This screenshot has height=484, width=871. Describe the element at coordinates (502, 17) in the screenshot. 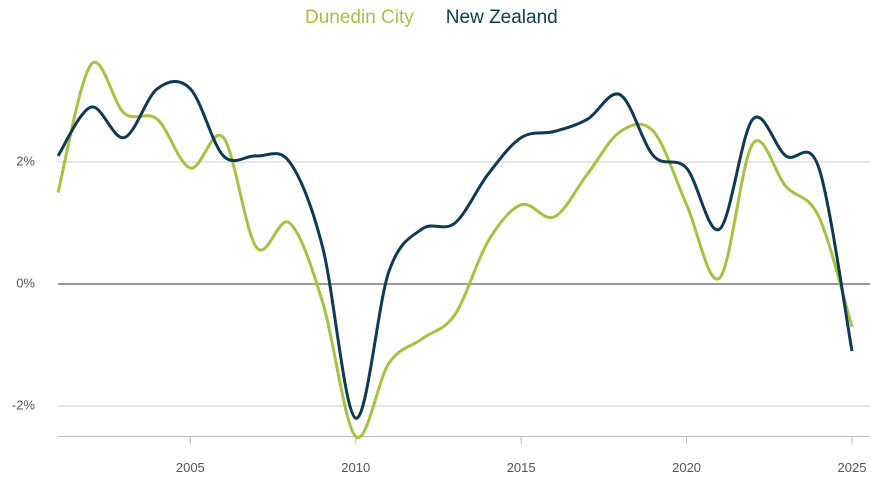

I see `legend-entry: New Zealand` at that location.